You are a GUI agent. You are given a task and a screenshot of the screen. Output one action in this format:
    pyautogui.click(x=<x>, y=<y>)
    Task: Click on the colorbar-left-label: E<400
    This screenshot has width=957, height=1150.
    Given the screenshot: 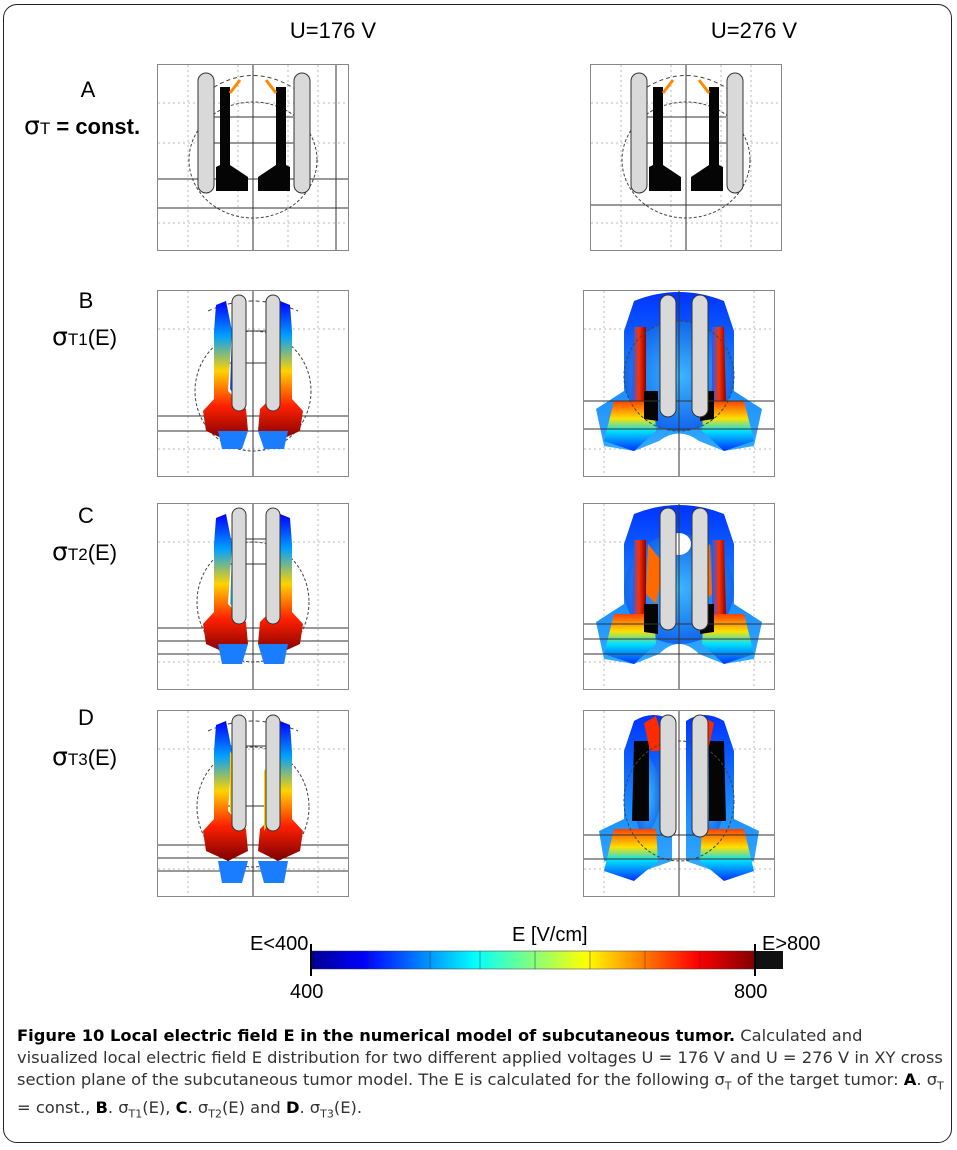 What is the action you would take?
    pyautogui.click(x=279, y=944)
    